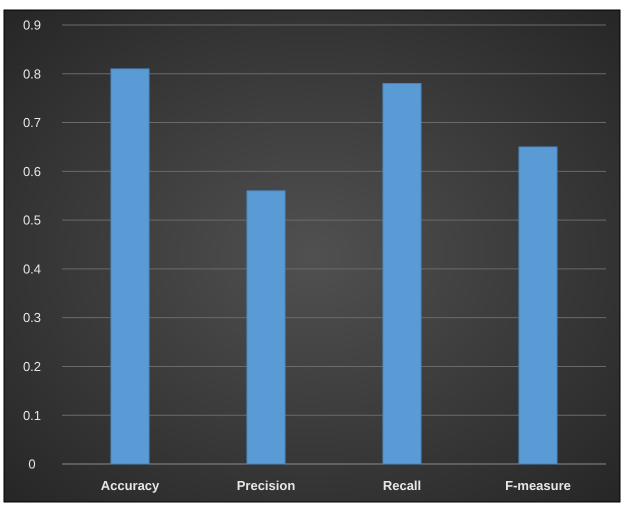  Describe the element at coordinates (32, 25) in the screenshot. I see `y-tick-label: 0.9` at that location.